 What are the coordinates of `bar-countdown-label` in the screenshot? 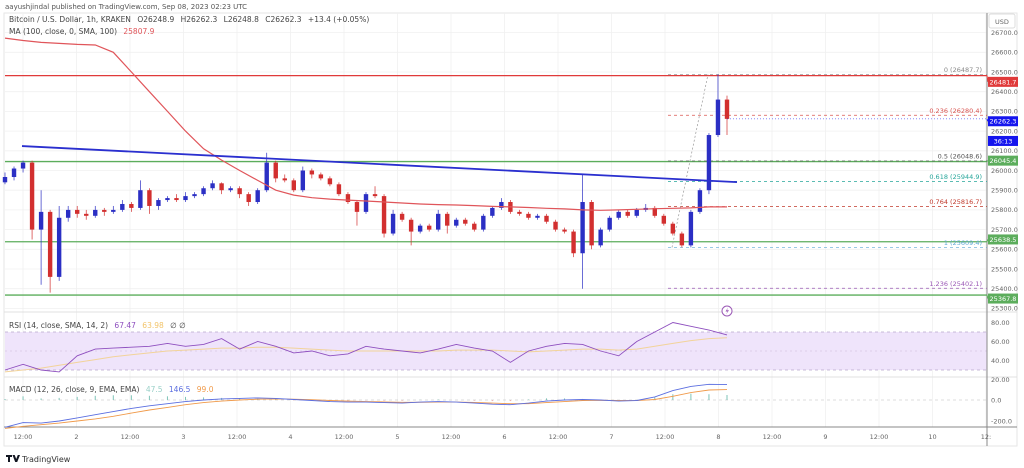 It's located at (1003, 140).